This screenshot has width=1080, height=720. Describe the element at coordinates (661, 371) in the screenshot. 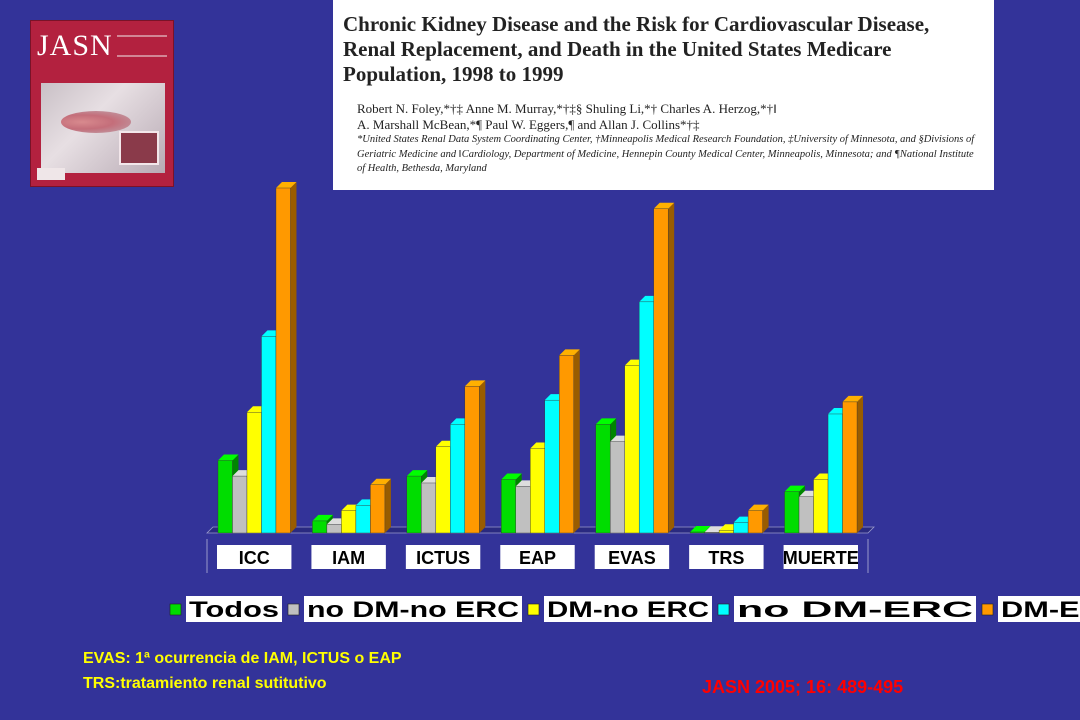

I see `bar-evas-dm-erc` at that location.